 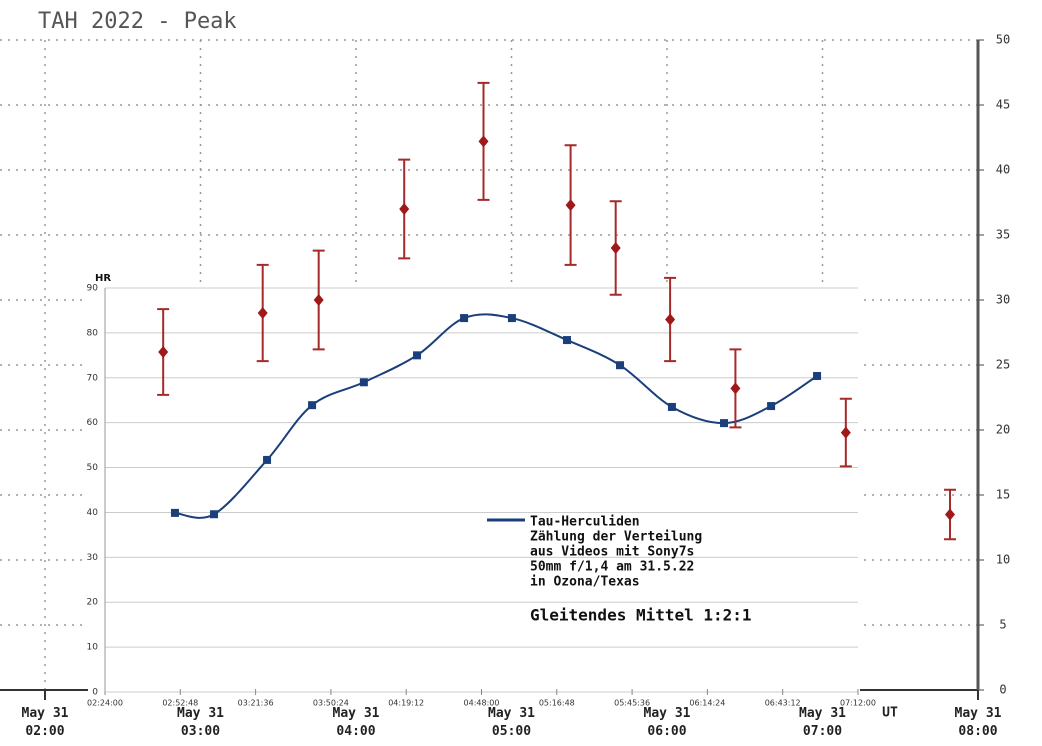 What do you see at coordinates (180, 703) in the screenshot?
I see `x-tick-label: 02:52:48` at bounding box center [180, 703].